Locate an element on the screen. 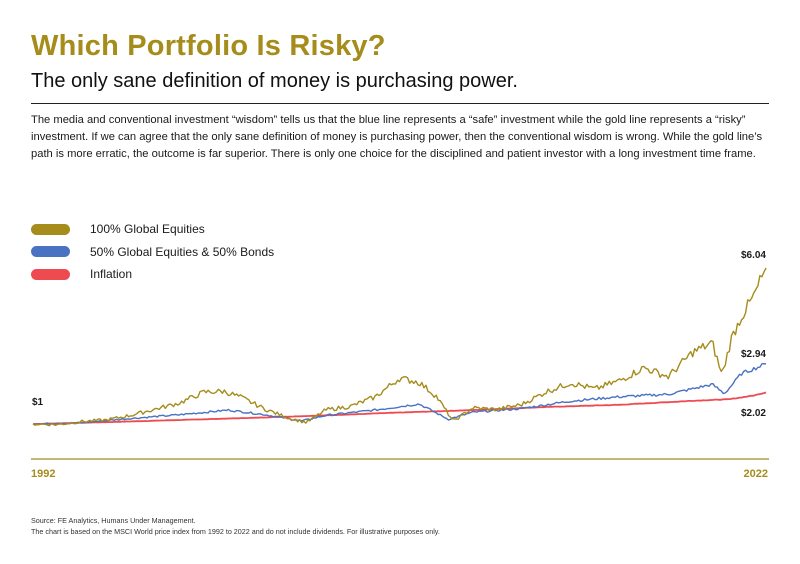 The height and width of the screenshot is (564, 800). legend-label: 50% Global Equities & 50% Bonds is located at coordinates (182, 251).